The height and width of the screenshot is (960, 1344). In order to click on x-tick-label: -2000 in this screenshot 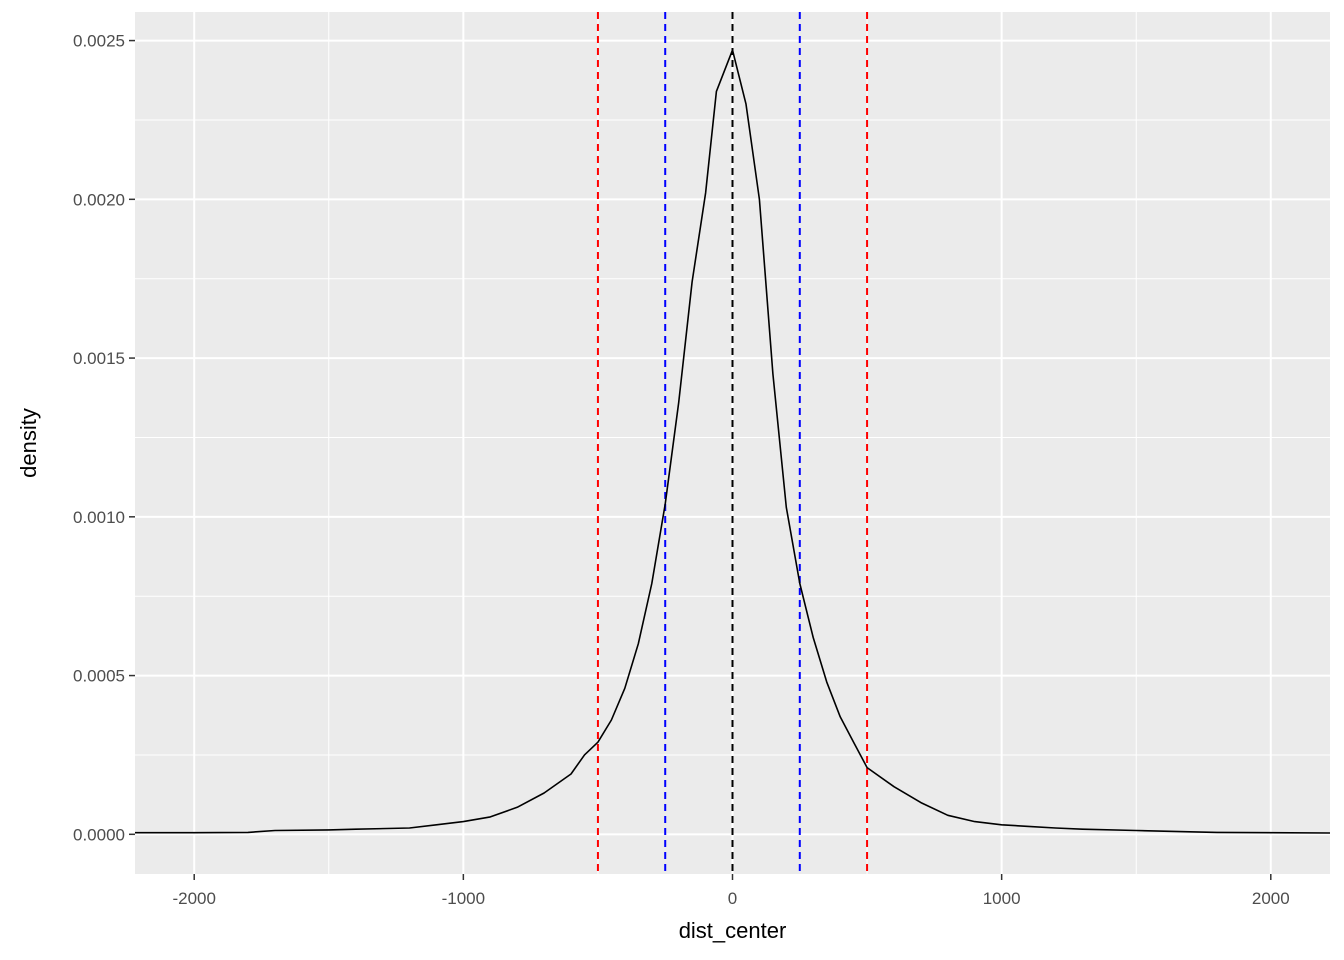, I will do `click(193, 898)`.